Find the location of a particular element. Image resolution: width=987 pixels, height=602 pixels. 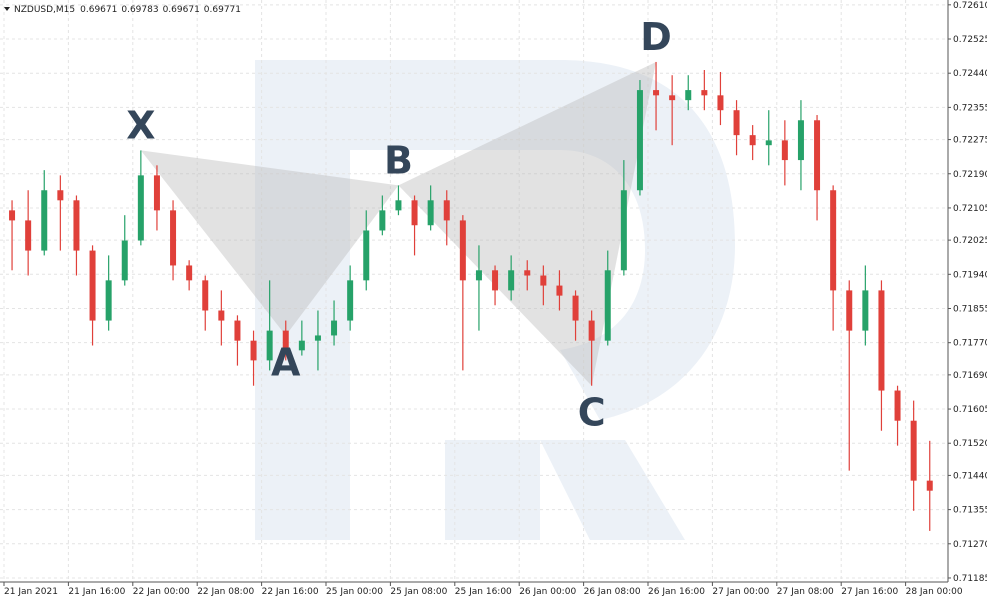

x-tick-label: 27 Jan 08:00 is located at coordinates (805, 592).